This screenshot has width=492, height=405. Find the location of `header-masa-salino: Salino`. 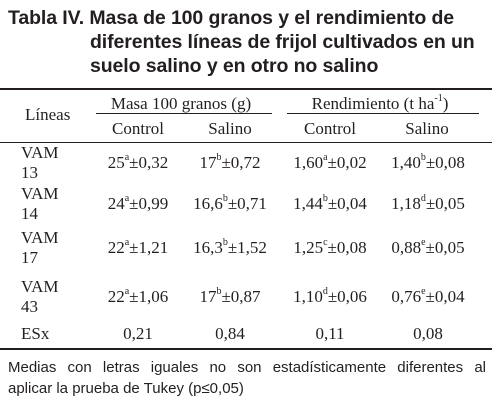

header-masa-salino: Salino is located at coordinates (230, 128).